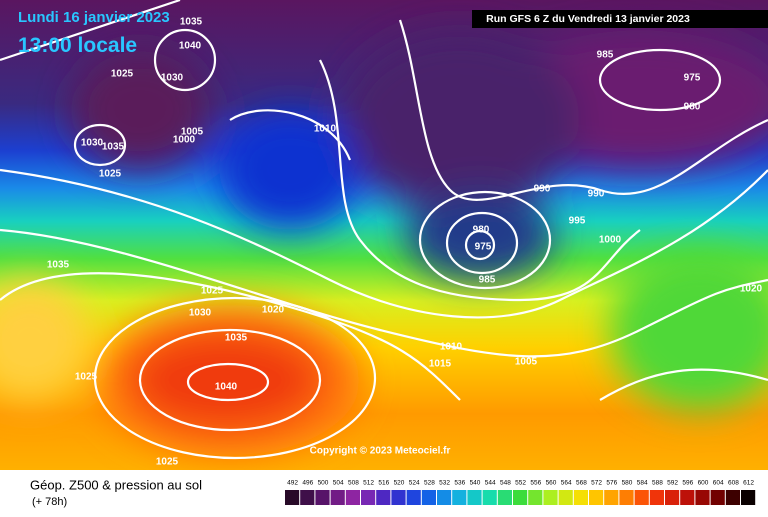  Describe the element at coordinates (596, 483) in the screenshot. I see `colorbar-label: 572` at that location.